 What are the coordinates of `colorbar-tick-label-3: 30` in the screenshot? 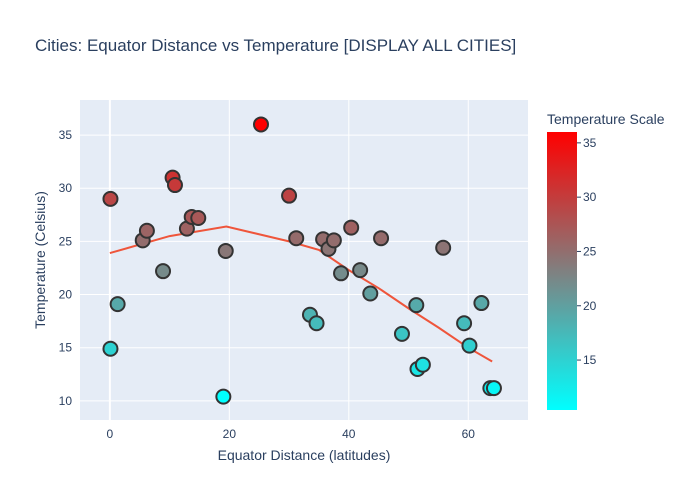 It's located at (590, 197).